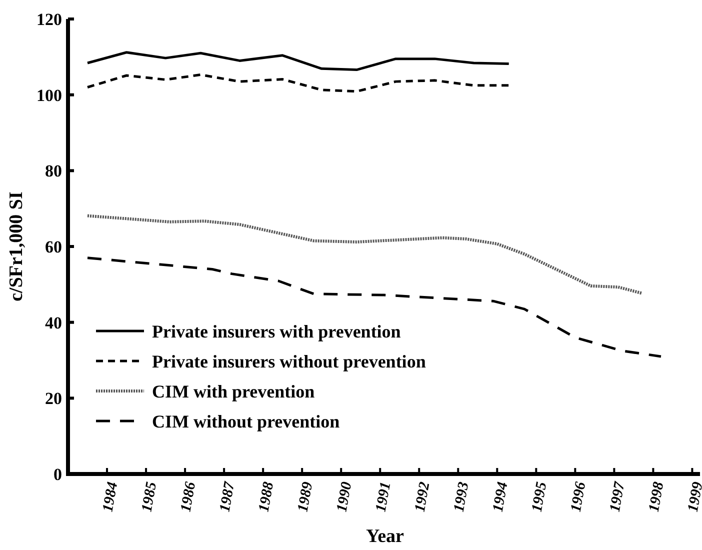 Image resolution: width=702 pixels, height=550 pixels. Describe the element at coordinates (461, 497) in the screenshot. I see `x-tick-label: 1993` at that location.